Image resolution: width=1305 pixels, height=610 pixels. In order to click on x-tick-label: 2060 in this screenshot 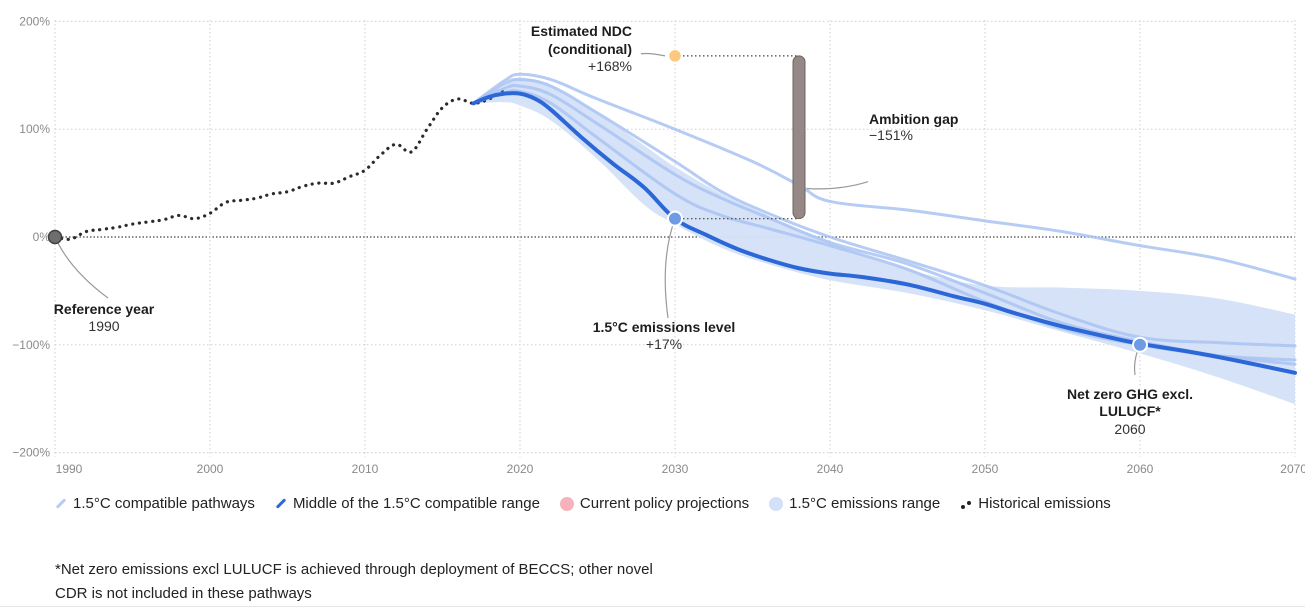, I will do `click(1140, 469)`.